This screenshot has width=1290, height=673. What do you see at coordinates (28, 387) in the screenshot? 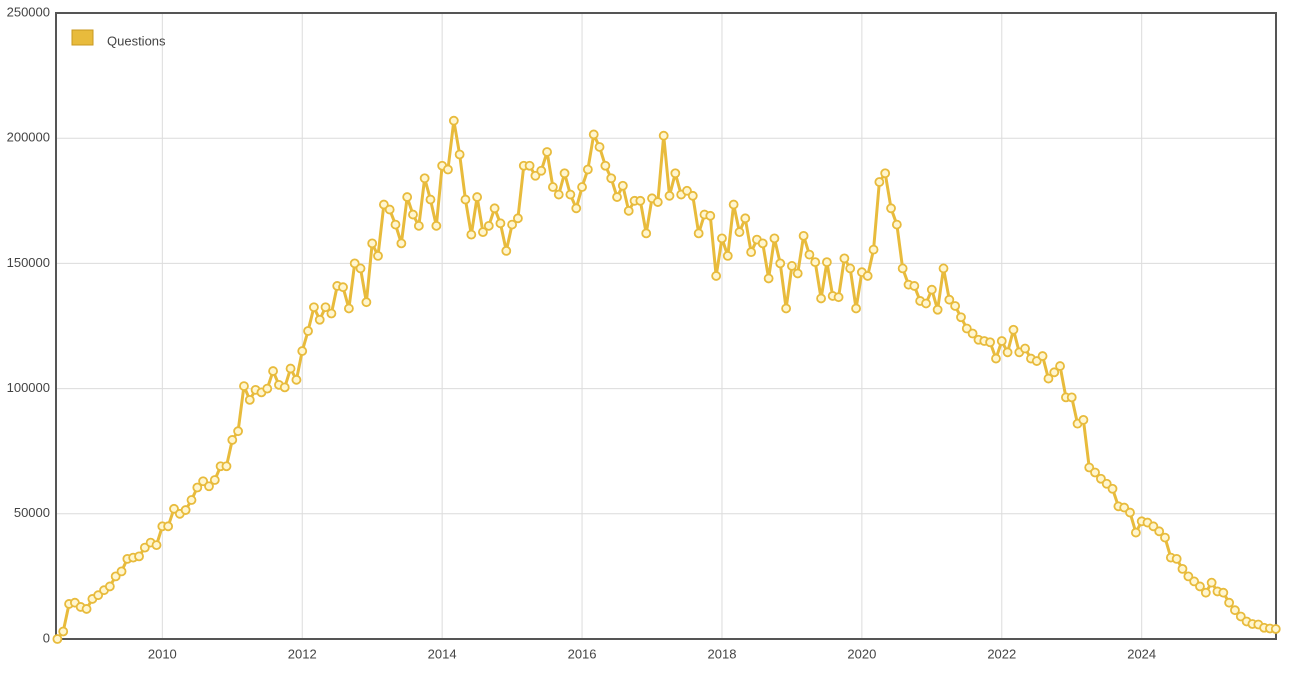
I see `y-tick-label: 100000` at bounding box center [28, 387].